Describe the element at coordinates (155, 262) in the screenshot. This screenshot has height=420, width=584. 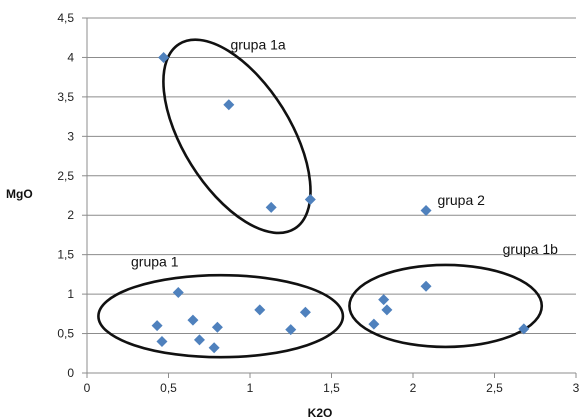
I see `group-label: grupa 1` at that location.